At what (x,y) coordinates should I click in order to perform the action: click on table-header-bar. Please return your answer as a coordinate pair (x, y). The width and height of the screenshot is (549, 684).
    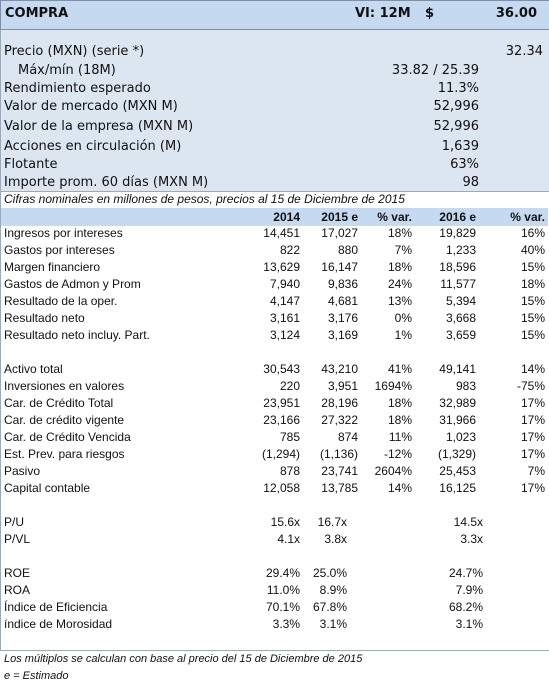
    Looking at the image, I should click on (274, 217).